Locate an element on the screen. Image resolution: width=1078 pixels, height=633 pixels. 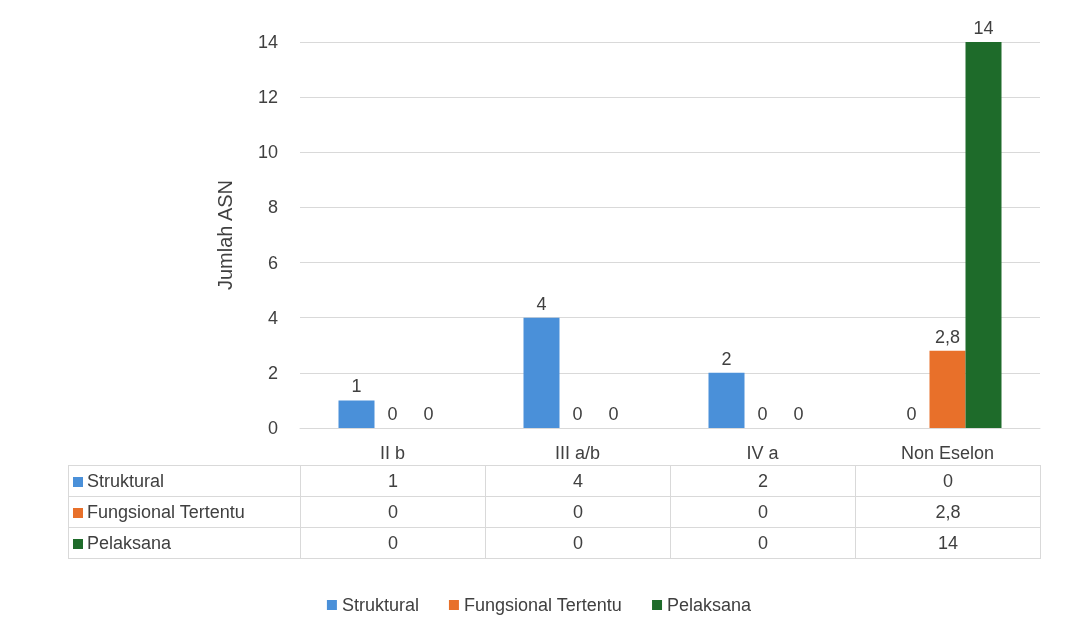
data-label: 4 is located at coordinates (578, 481).